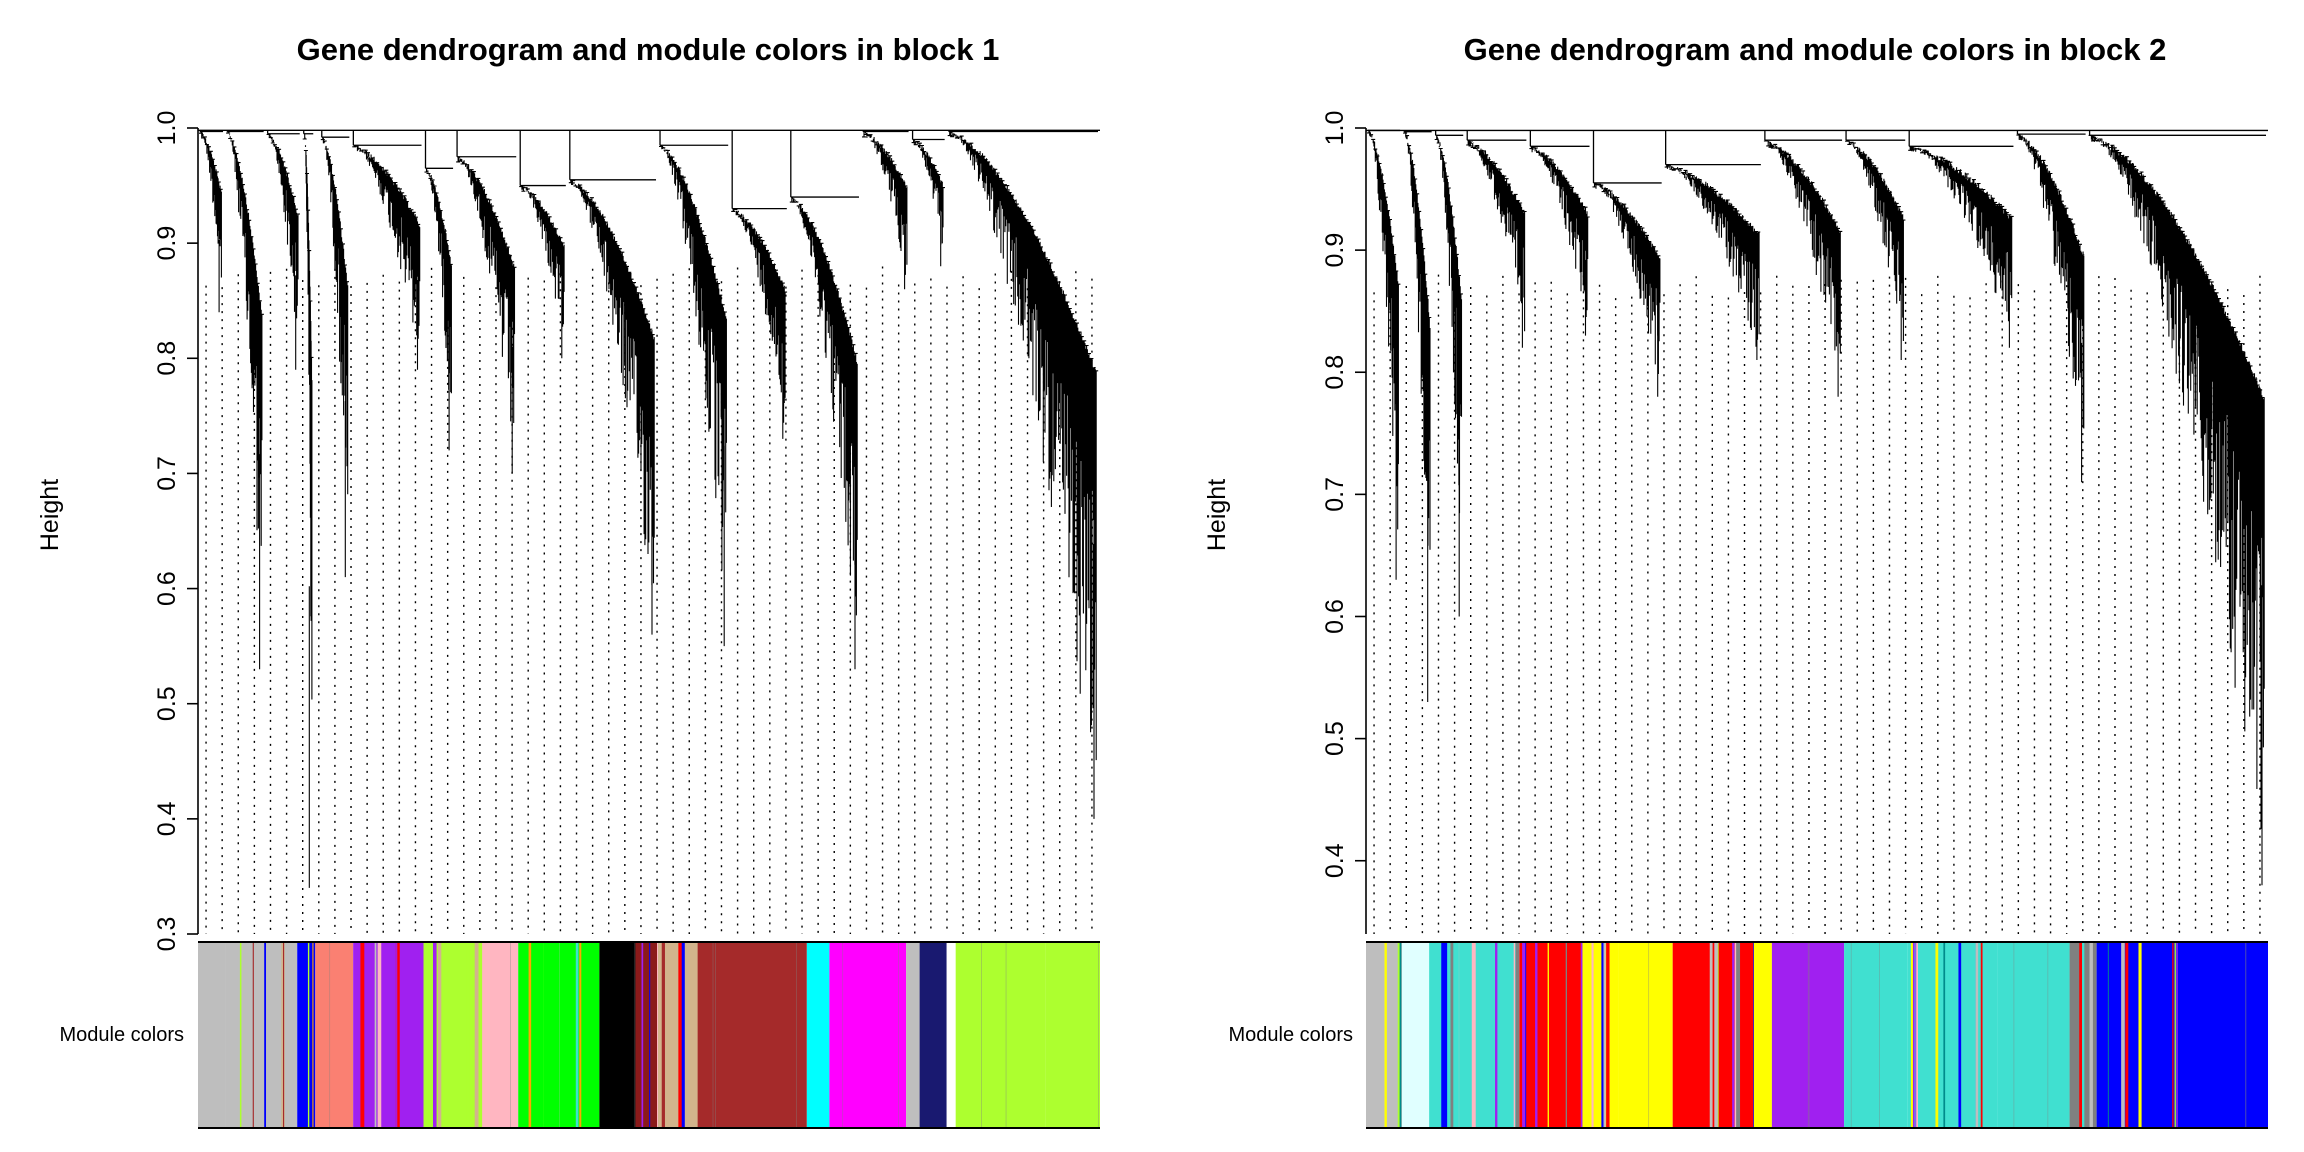 The width and height of the screenshot is (2304, 1152). I want to click on y-tick-label: 0.6, so click(1335, 616).